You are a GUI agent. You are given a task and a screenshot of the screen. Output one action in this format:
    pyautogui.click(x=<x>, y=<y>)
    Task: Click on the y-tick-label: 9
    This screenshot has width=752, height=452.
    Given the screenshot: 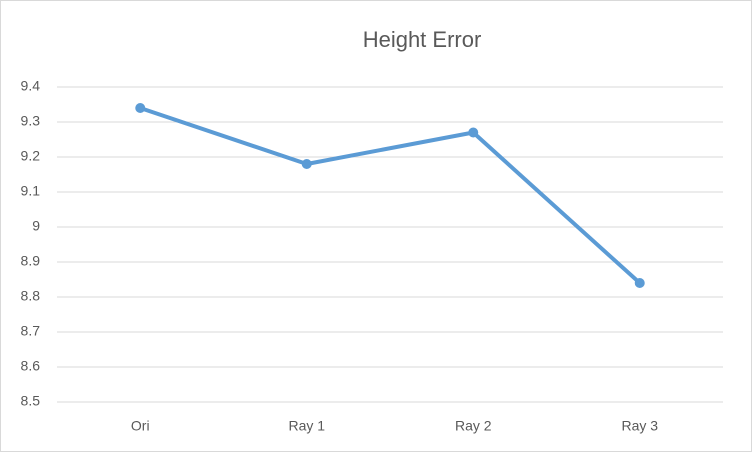 What is the action you would take?
    pyautogui.click(x=36, y=226)
    